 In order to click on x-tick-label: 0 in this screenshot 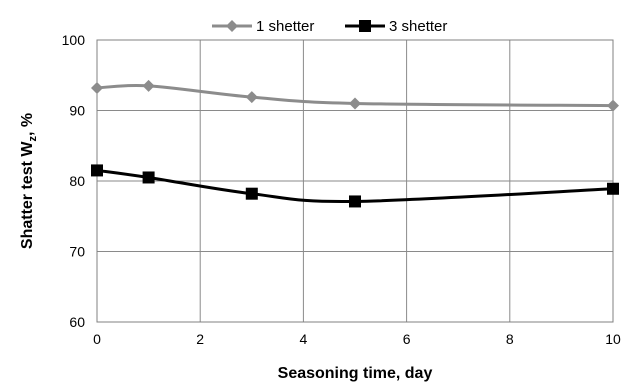, I will do `click(97, 339)`.